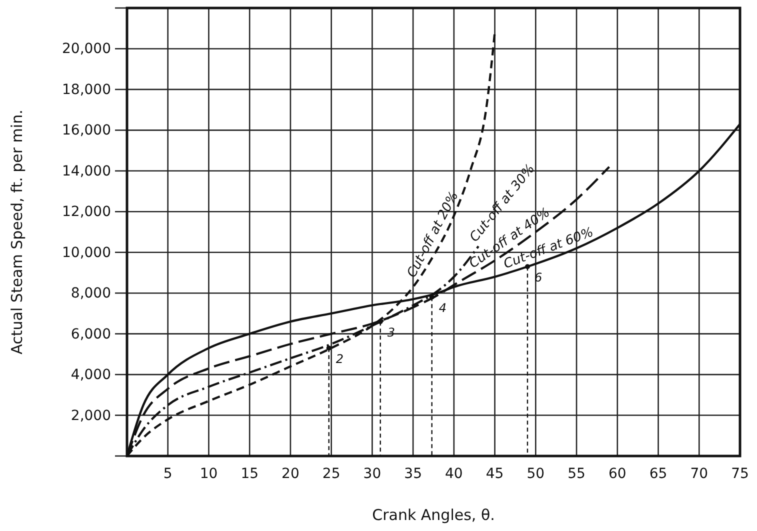 The image size is (757, 531). Describe the element at coordinates (249, 474) in the screenshot. I see `x-tick-label: 15` at that location.